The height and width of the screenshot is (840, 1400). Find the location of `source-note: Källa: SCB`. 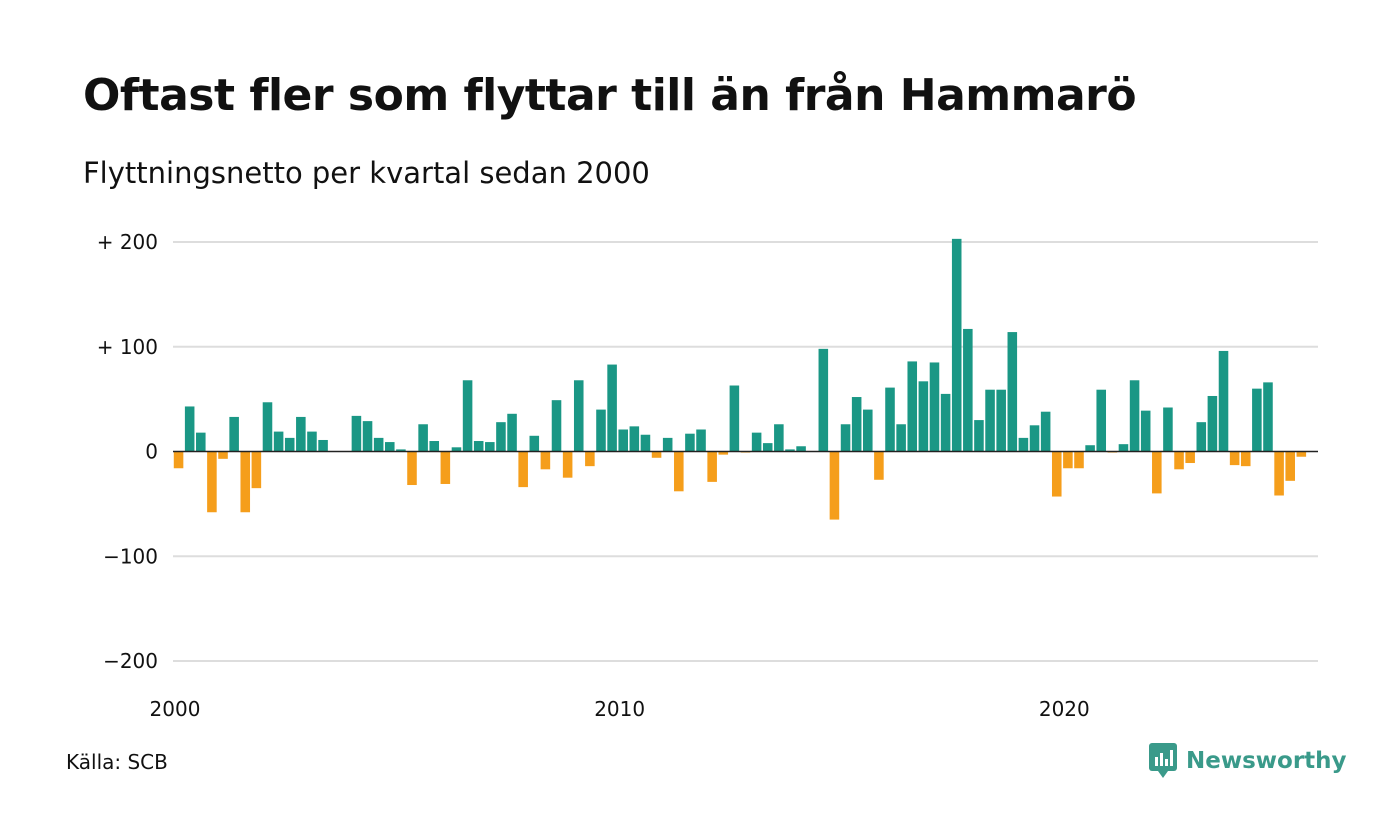

source-note: Källa: SCB is located at coordinates (117, 762).